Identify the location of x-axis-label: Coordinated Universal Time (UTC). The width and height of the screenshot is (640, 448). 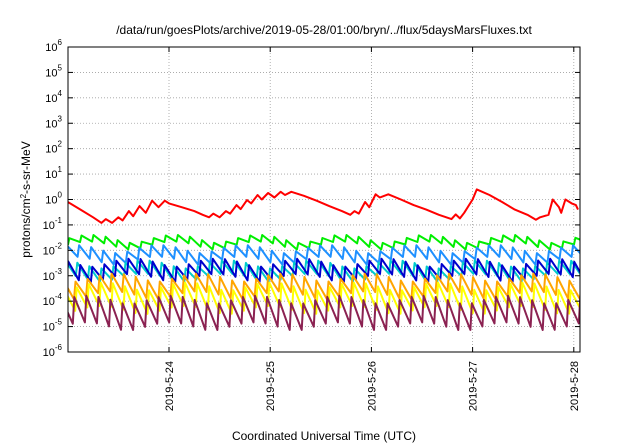
(324, 436).